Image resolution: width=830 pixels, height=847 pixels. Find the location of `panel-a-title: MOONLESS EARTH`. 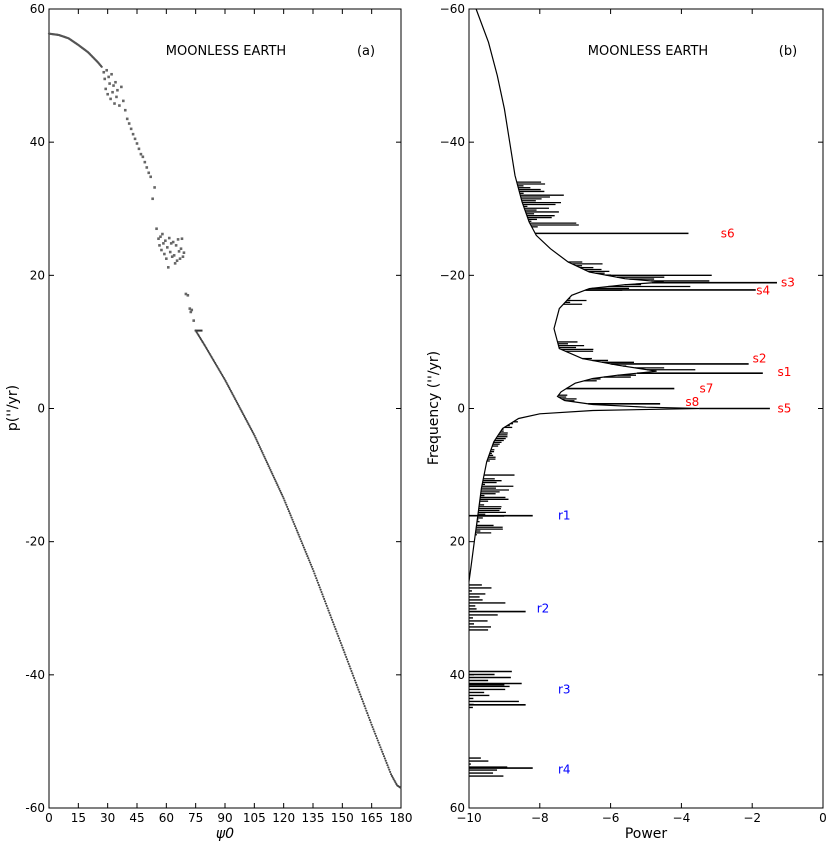

panel-a-title: MOONLESS EARTH is located at coordinates (226, 51).